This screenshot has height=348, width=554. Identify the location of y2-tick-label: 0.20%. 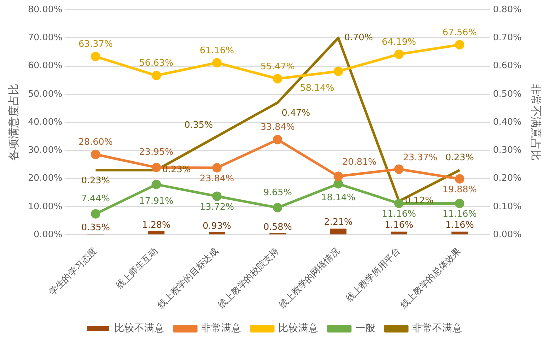
(507, 179).